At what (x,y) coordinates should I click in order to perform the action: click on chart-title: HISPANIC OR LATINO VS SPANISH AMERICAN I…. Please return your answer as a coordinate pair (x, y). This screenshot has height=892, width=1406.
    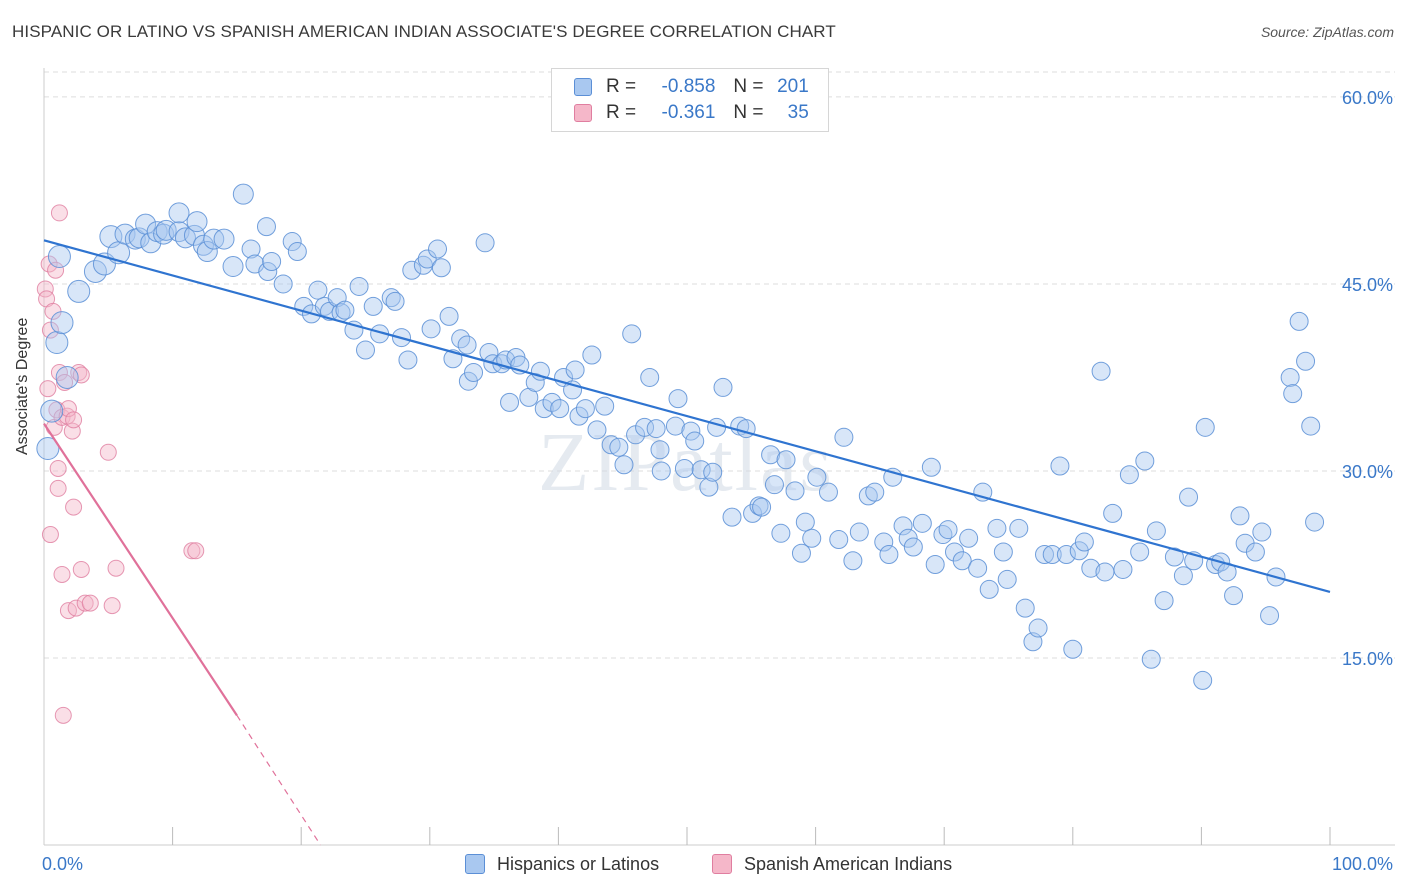
    Looking at the image, I should click on (424, 31).